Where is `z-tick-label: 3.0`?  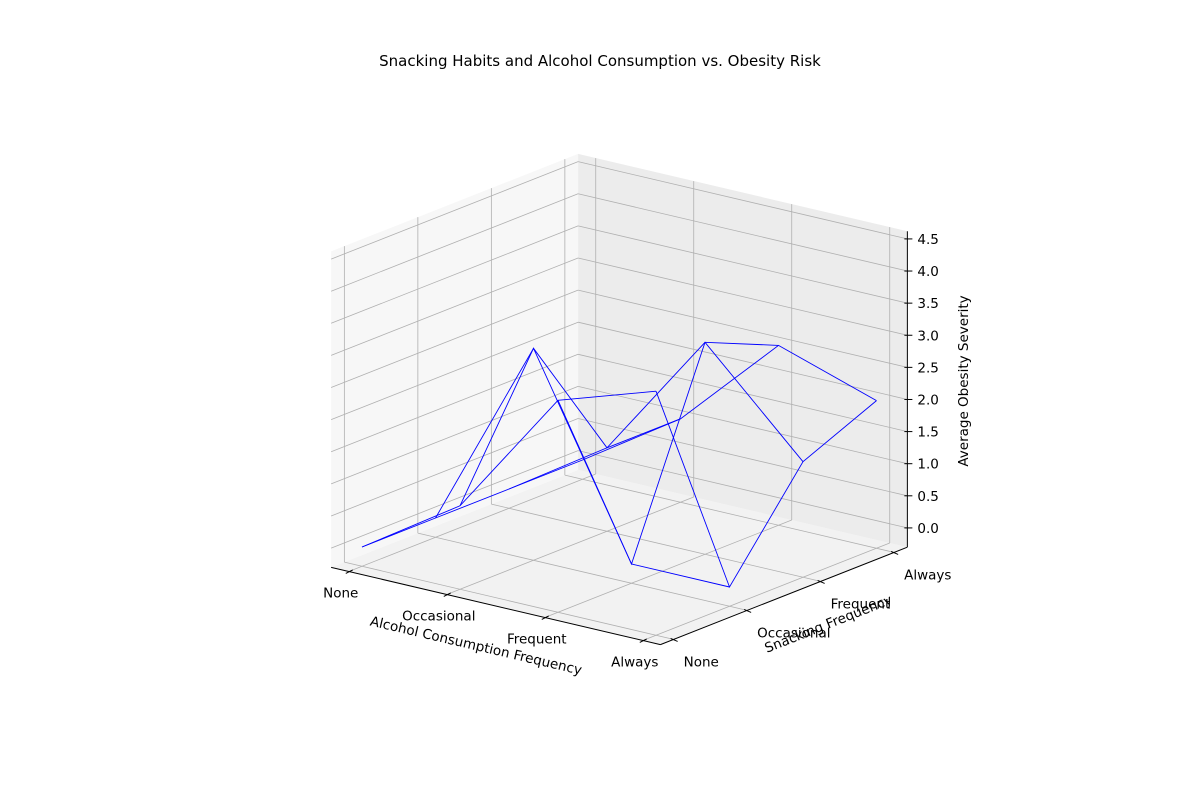 z-tick-label: 3.0 is located at coordinates (927, 336).